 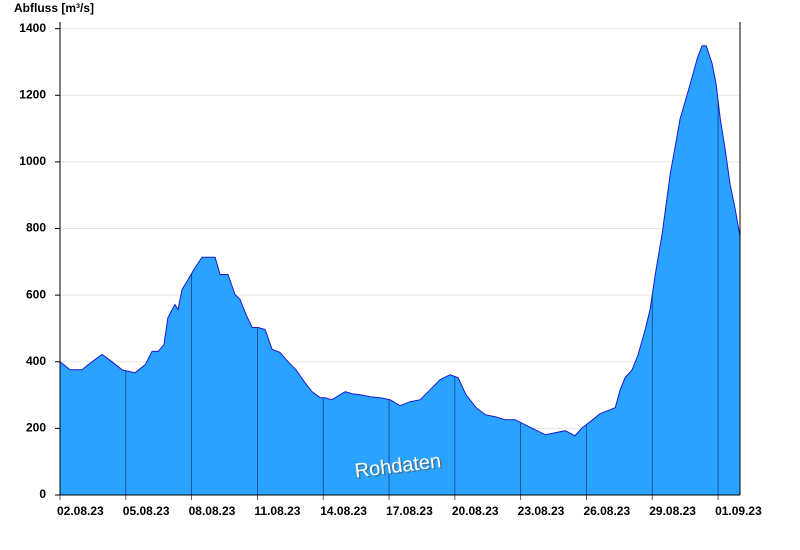 What do you see at coordinates (32, 28) in the screenshot?
I see `y-tick-label: 1400` at bounding box center [32, 28].